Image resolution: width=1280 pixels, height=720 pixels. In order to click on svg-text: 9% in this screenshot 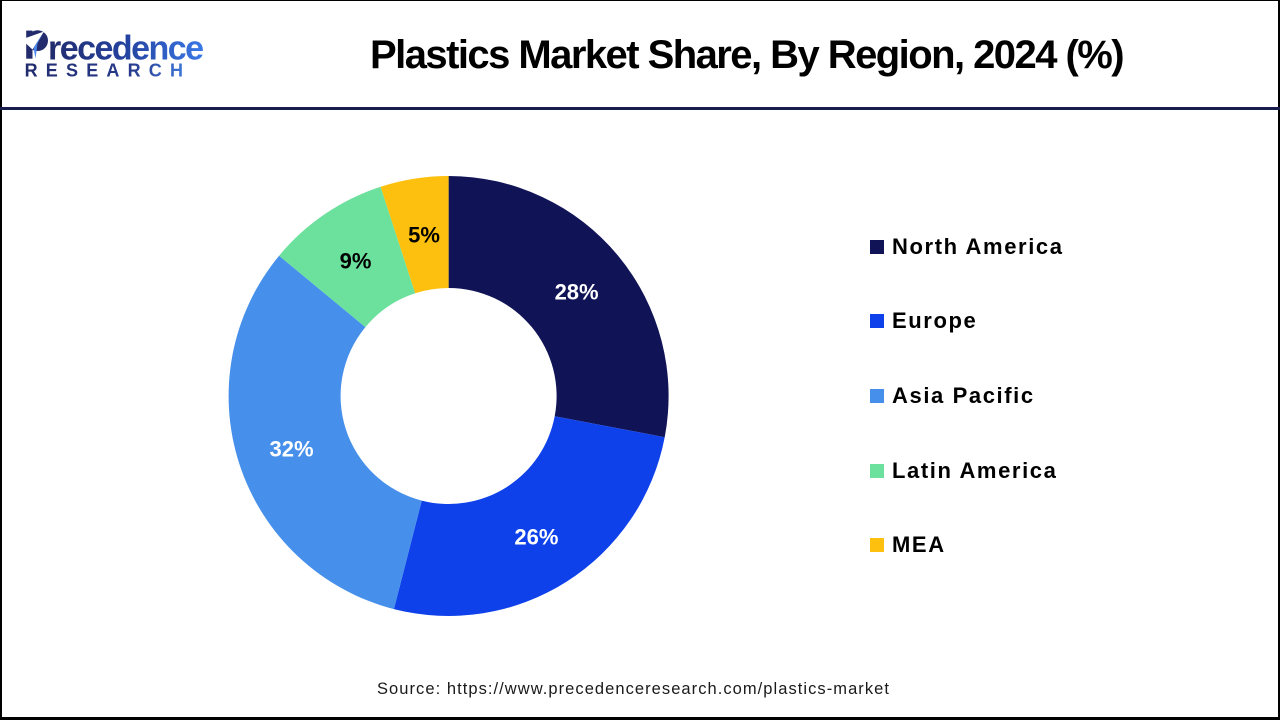, I will do `click(356, 261)`.